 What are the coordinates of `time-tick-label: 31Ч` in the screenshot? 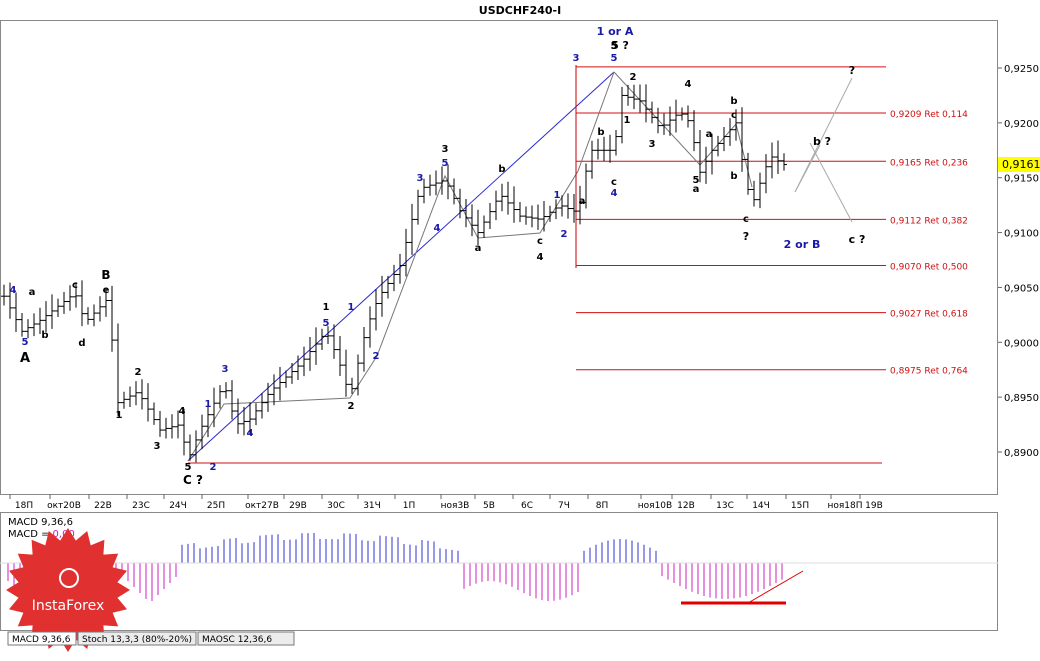 It's located at (372, 506).